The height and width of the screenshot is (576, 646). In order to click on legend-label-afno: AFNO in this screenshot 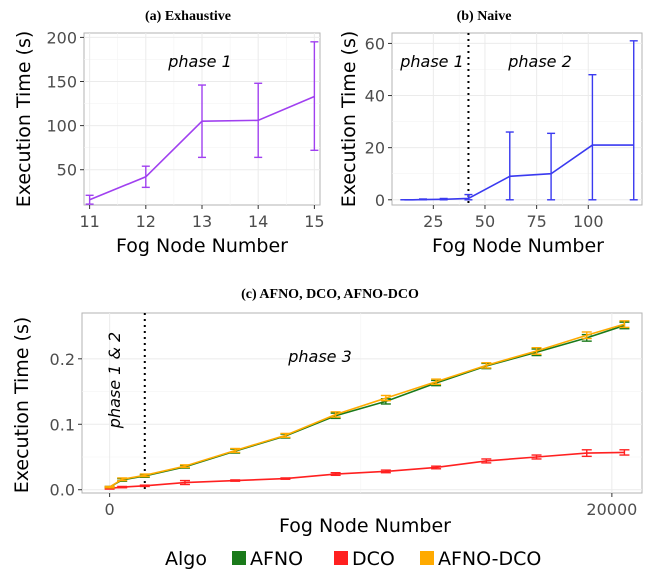, I will do `click(276, 559)`.